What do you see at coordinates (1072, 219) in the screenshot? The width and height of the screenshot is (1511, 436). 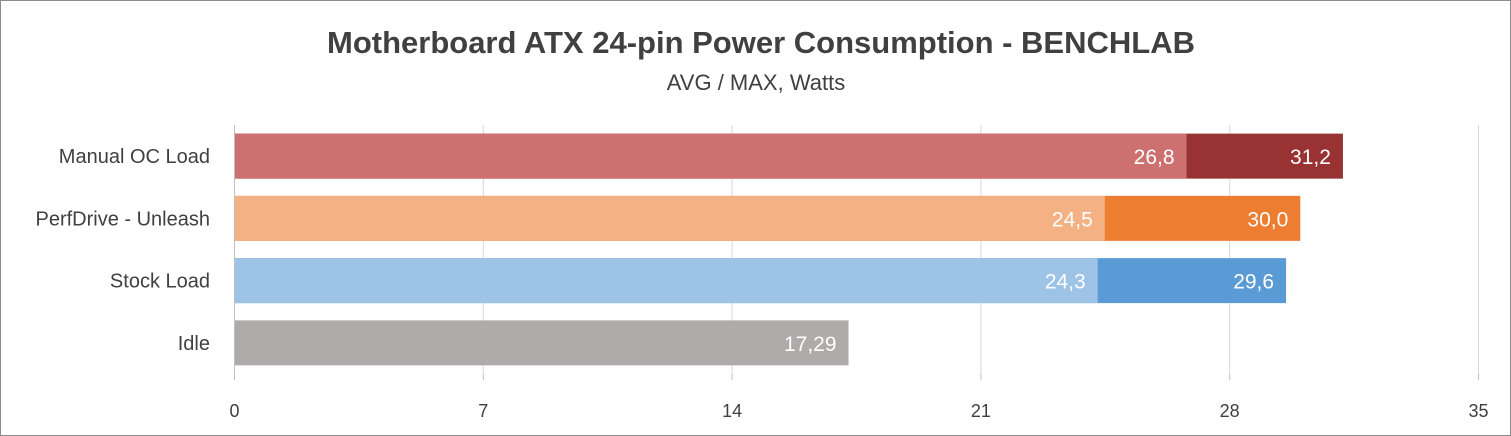 I see `data-label-perfdrive-unleash-avg: 24,5` at bounding box center [1072, 219].